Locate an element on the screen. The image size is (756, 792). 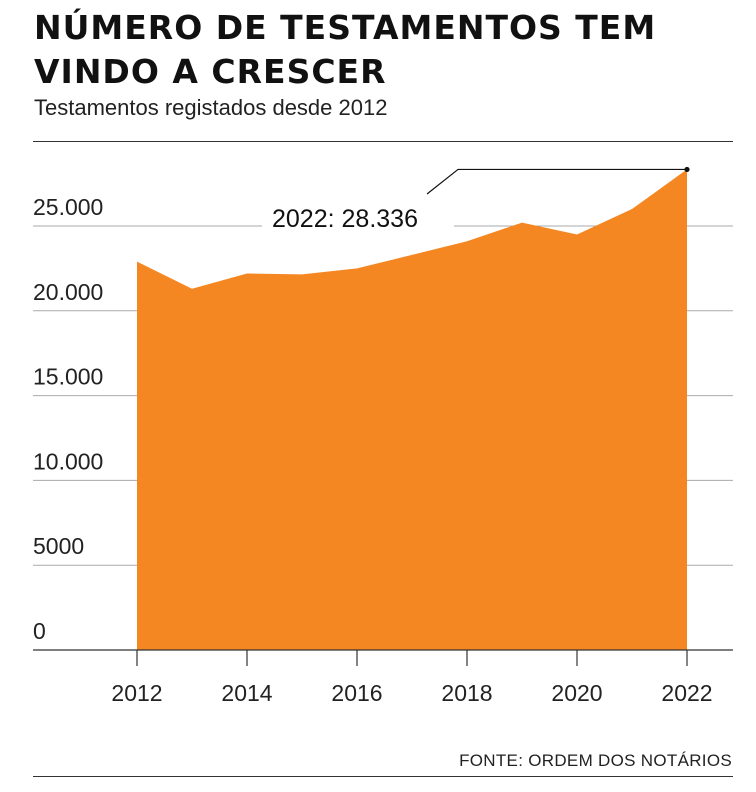
chart-subtitle: Testamentos registados desde 2012 is located at coordinates (211, 107).